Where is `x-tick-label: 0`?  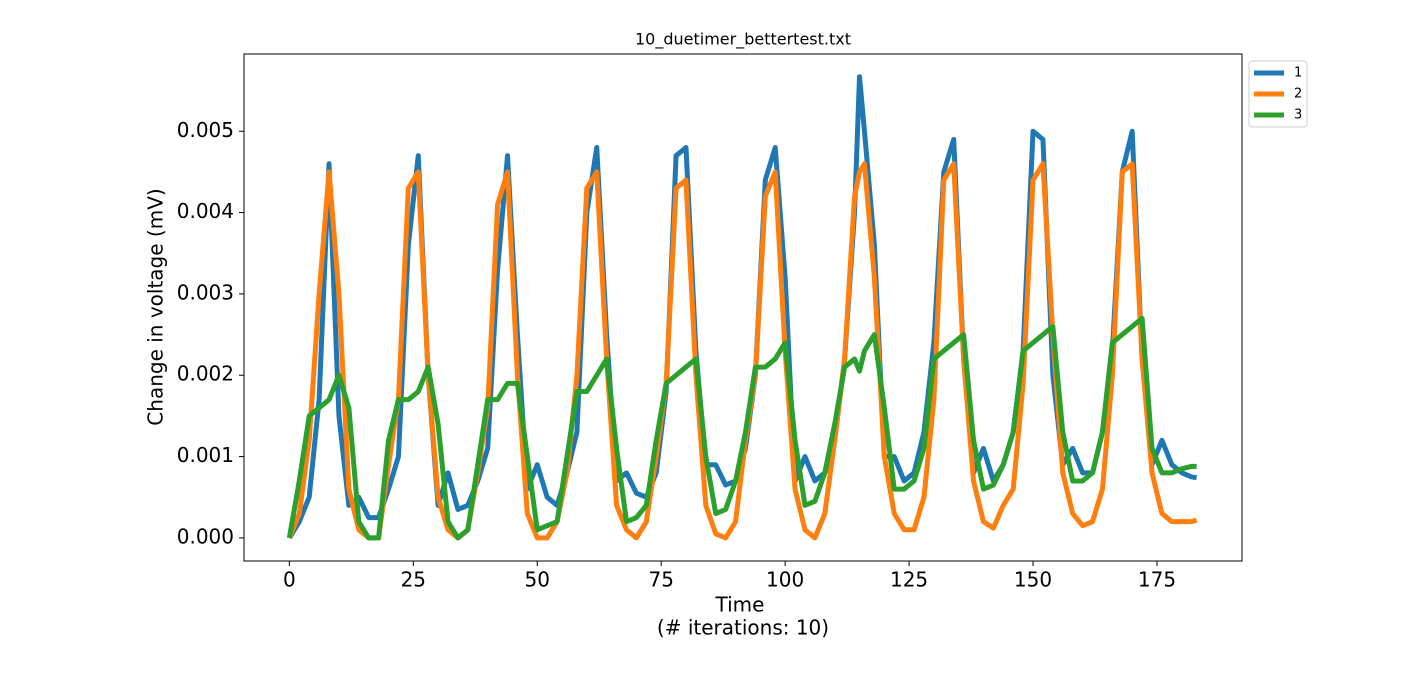
x-tick-label: 0 is located at coordinates (289, 580).